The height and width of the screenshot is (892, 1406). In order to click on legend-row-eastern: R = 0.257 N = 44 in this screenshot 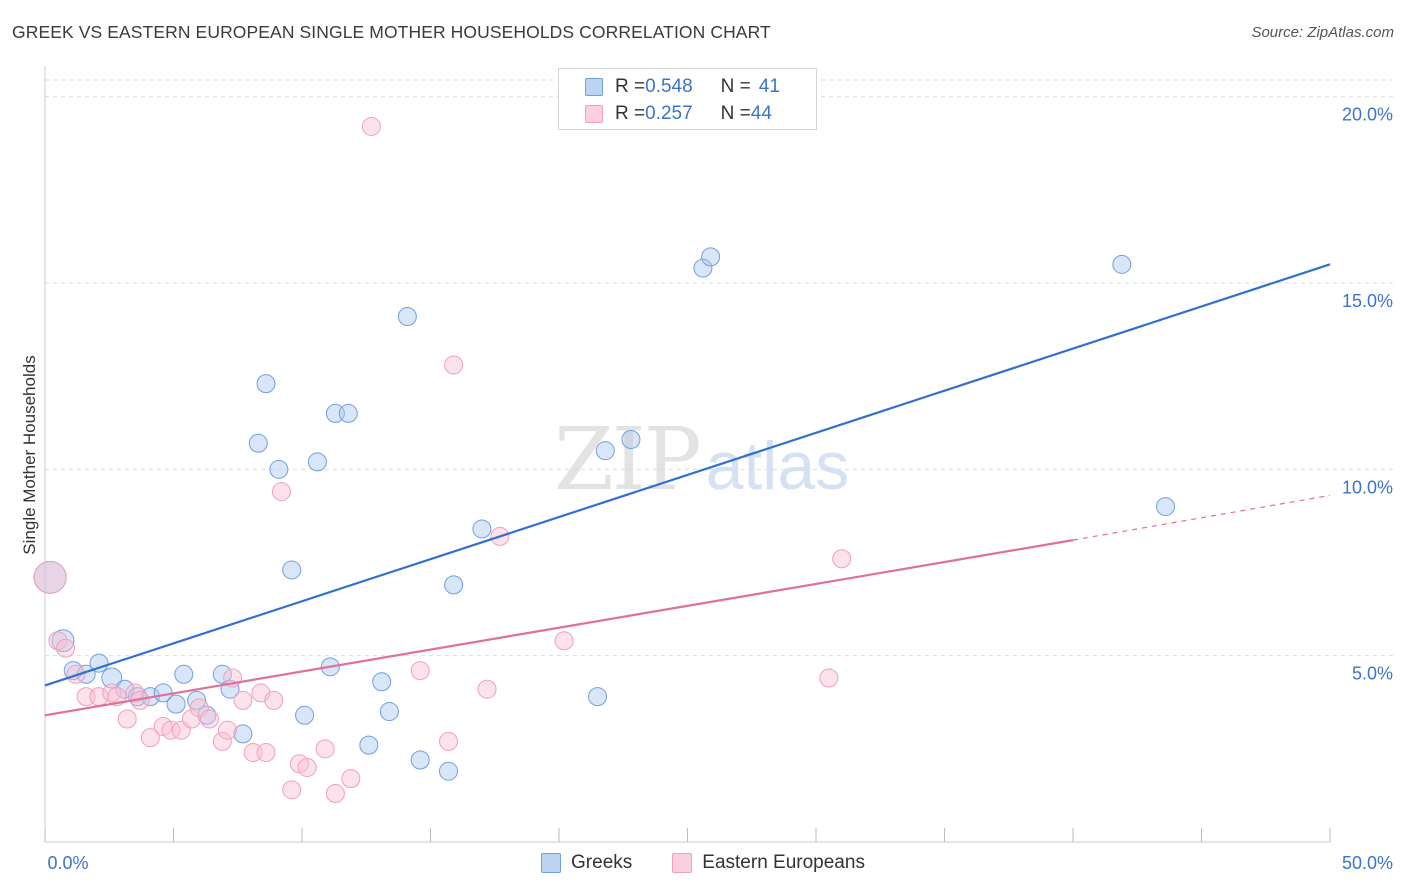, I will do `click(678, 114)`.